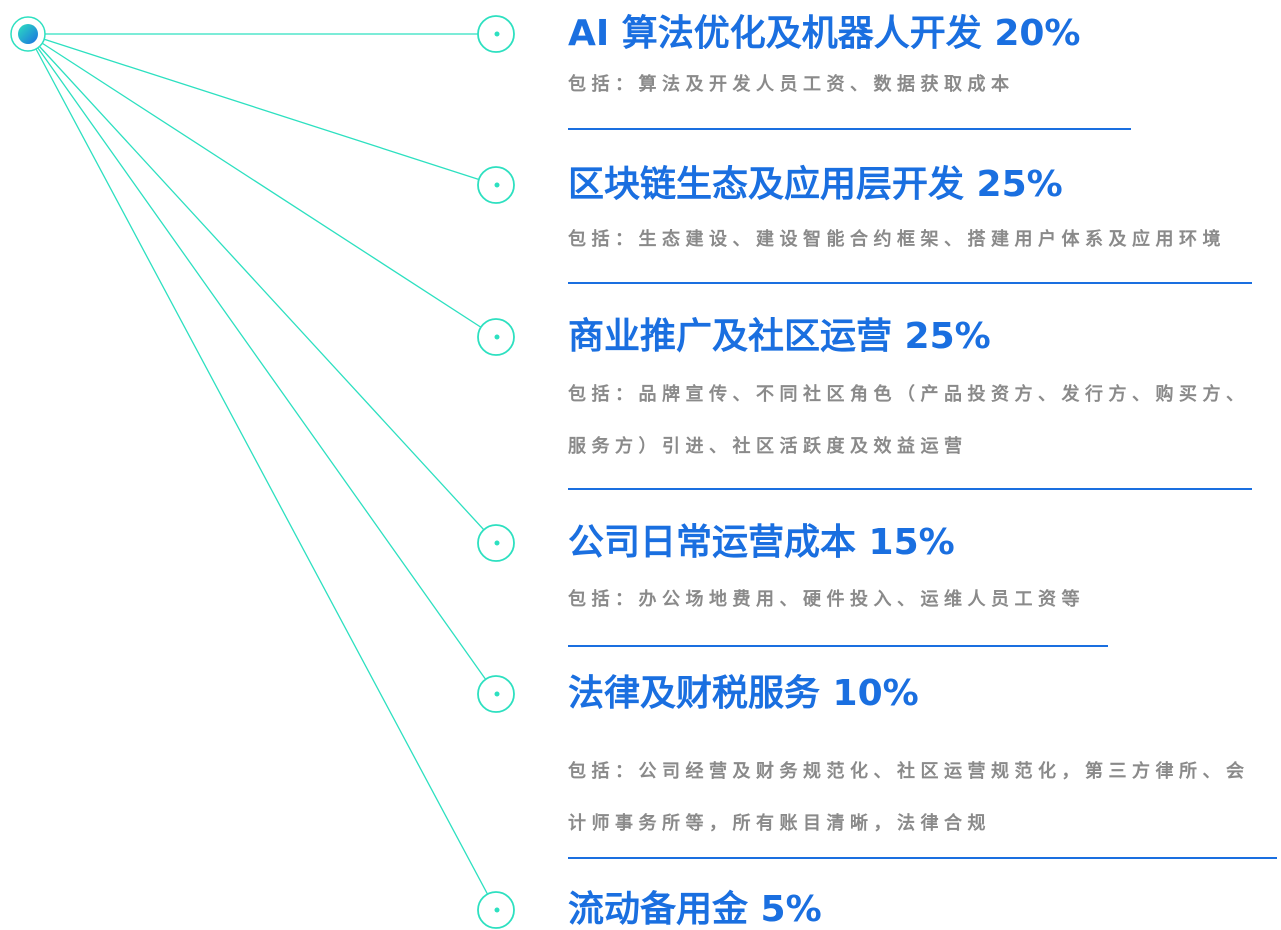  I want to click on item-desc: 包括：公司经营及财务规范化、社区运营规范化，第三方律所、会, so click(909, 771).